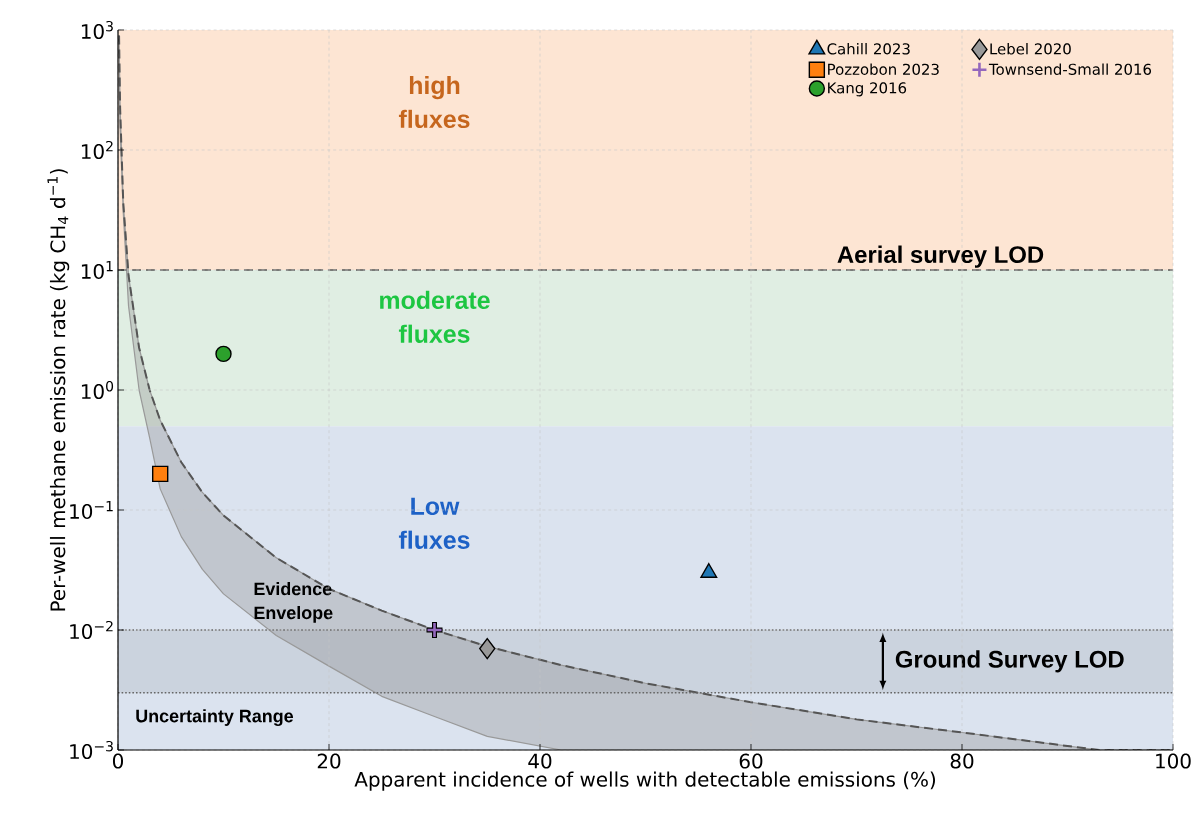  I want to click on y-tick-label: 10$^{−2}$, so click(91, 630).